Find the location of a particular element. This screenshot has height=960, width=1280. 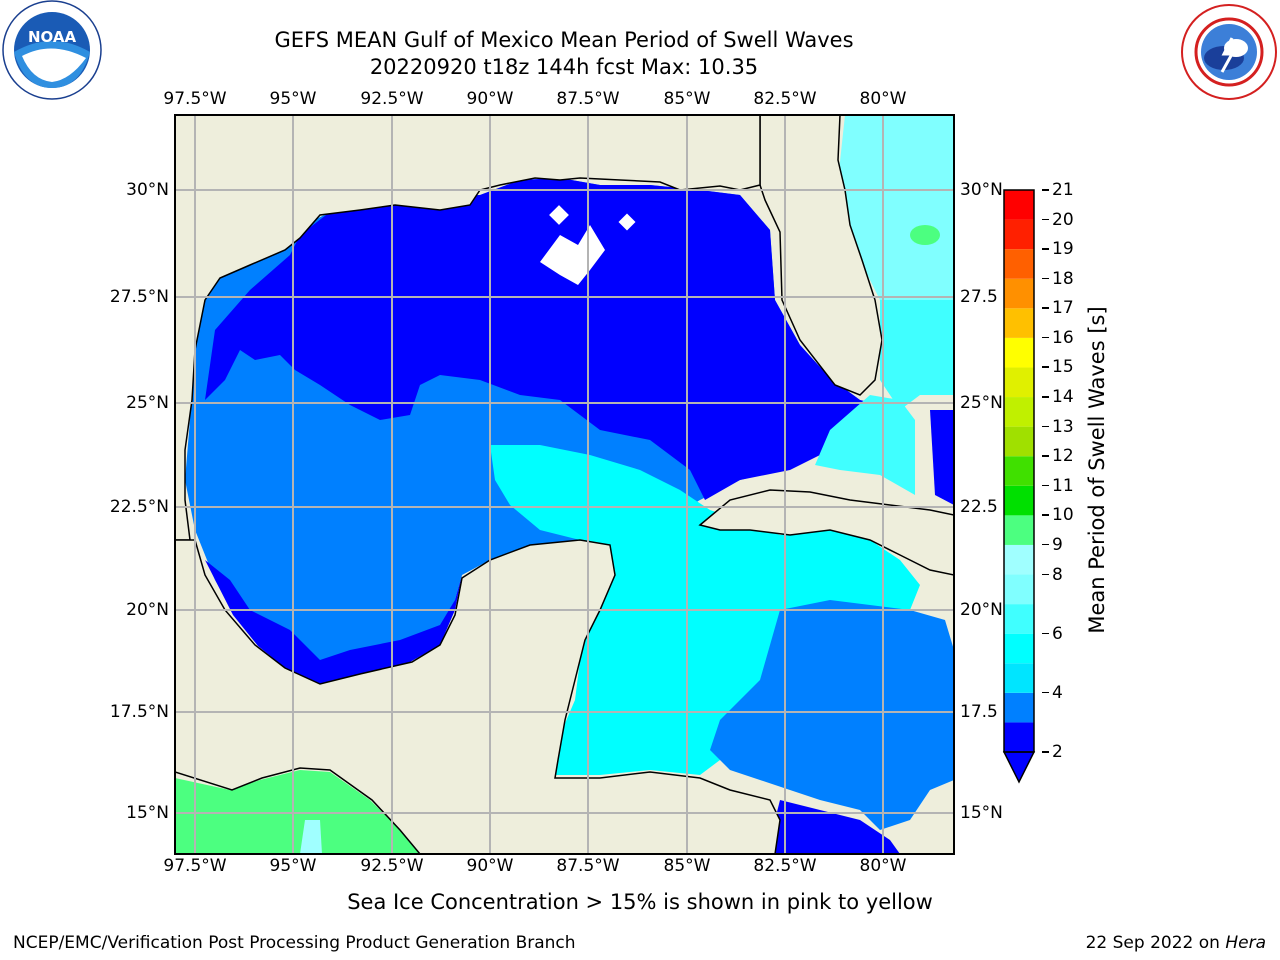

chart-subtitle: 20220920 t18z 144h fcst Max: 10.35 is located at coordinates (564, 67).